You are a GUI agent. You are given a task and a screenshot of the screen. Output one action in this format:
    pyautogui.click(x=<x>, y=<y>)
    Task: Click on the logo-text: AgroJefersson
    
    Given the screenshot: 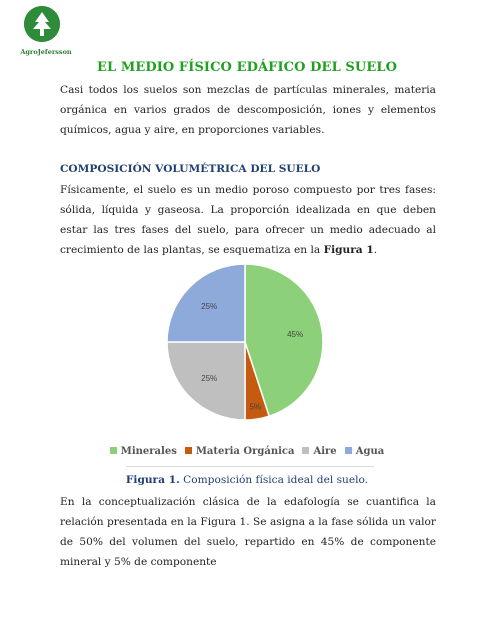 What is the action you would take?
    pyautogui.click(x=46, y=52)
    